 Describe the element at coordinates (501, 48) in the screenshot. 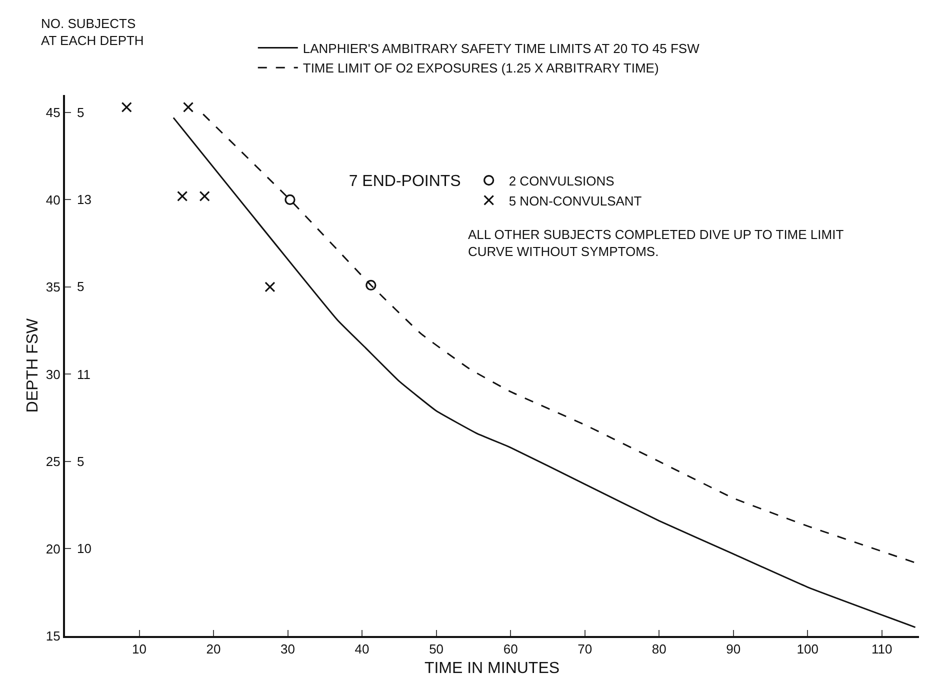

I see `legend-label: LANPHIER'S AMBITRARY SAFETY TIME LIMITS AT 20 TO 45 FSW` at that location.